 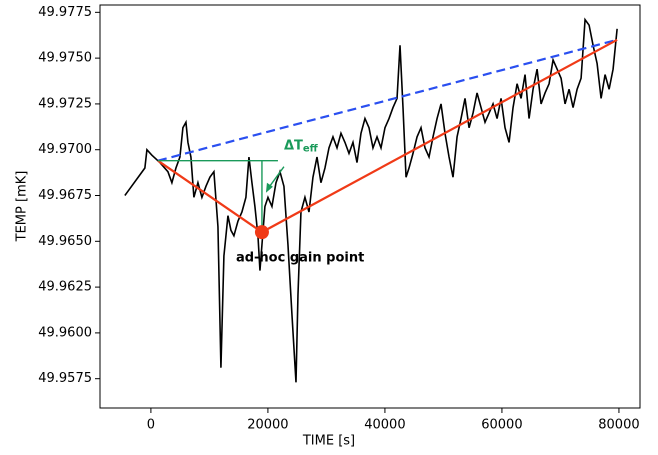 What do you see at coordinates (65, 287) in the screenshot?
I see `y-tick-label: 49.9625` at bounding box center [65, 287].